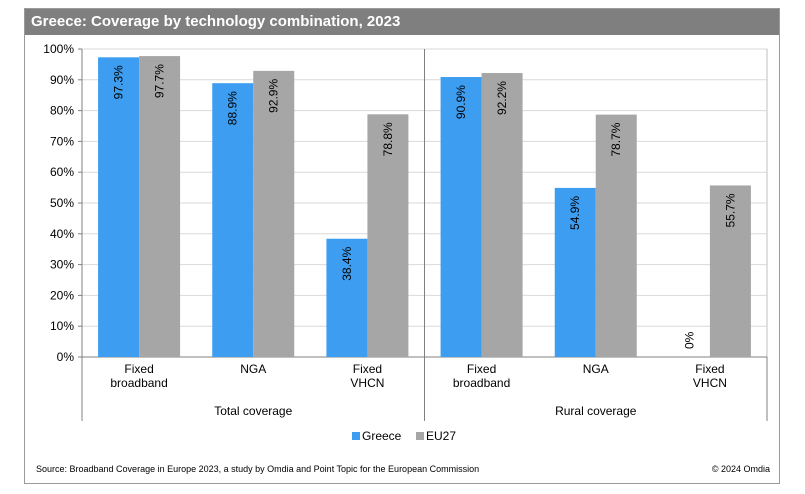 The width and height of the screenshot is (805, 494). What do you see at coordinates (575, 213) in the screenshot?
I see `data-label: 54.9%` at bounding box center [575, 213].